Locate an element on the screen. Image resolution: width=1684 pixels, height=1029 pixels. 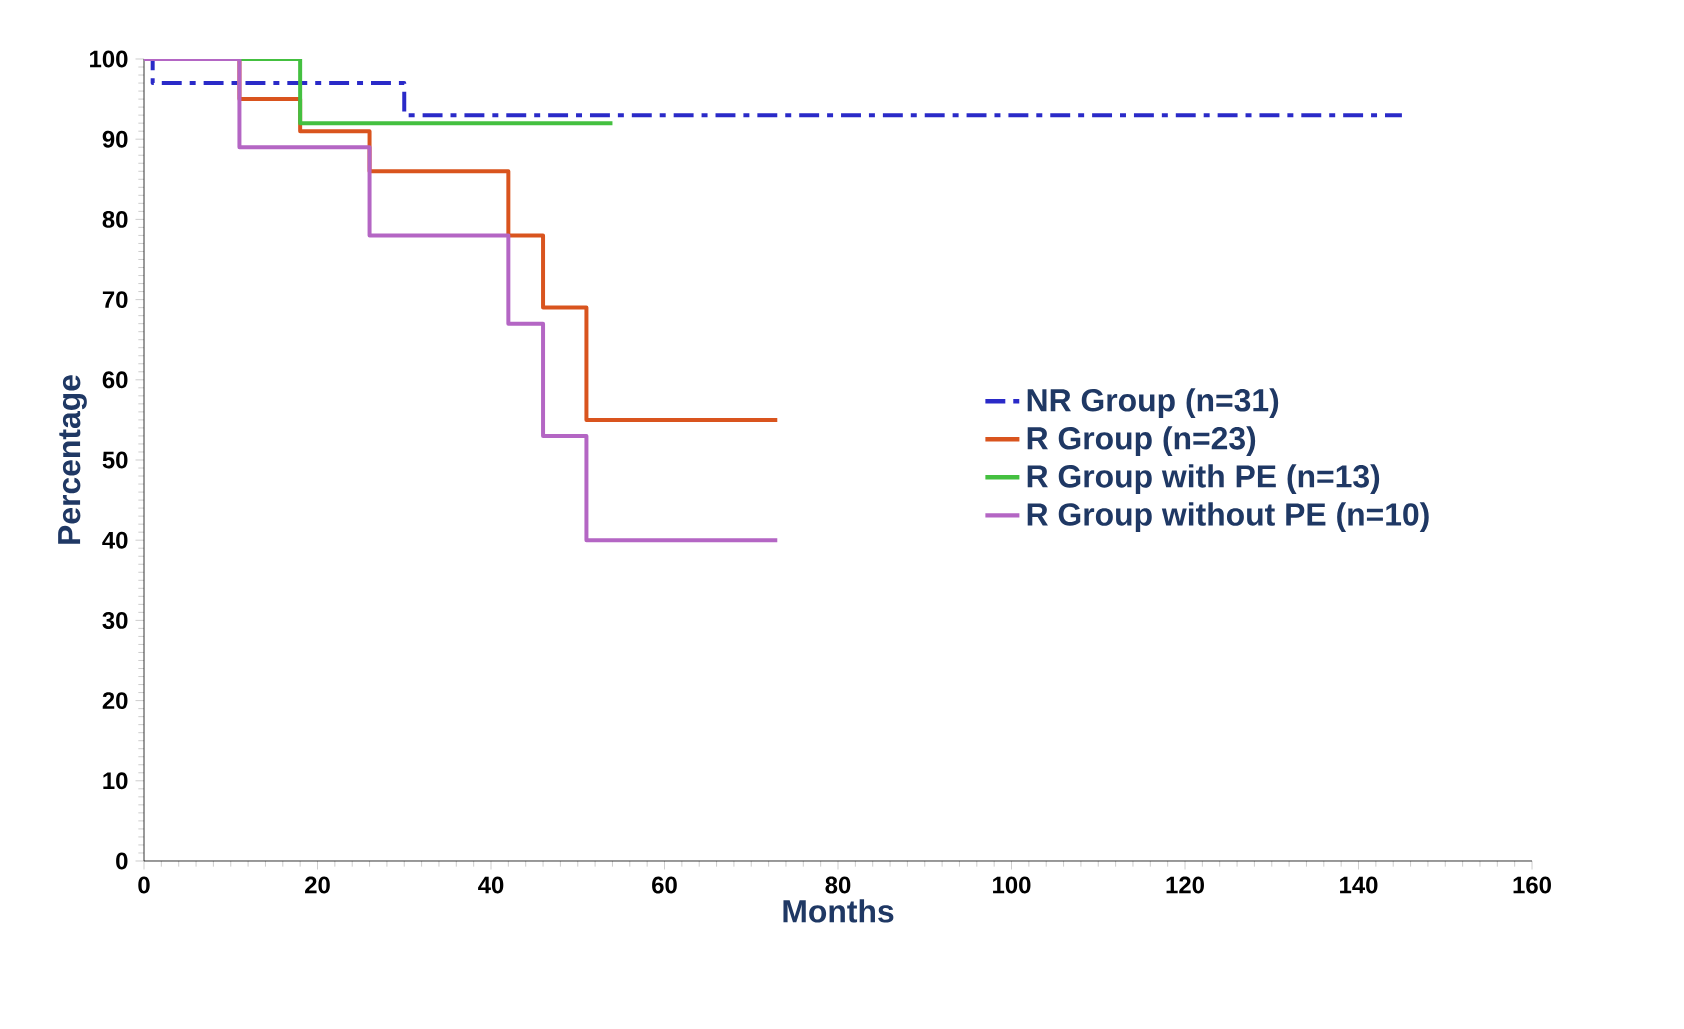
x-tick-label: 100 is located at coordinates (1012, 885).